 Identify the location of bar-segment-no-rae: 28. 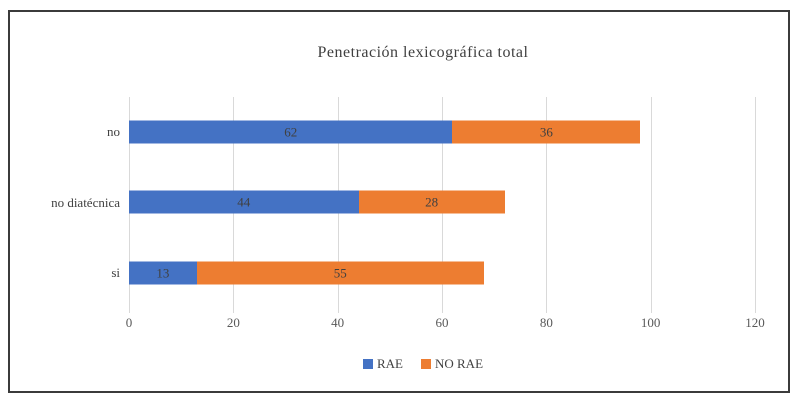
(431, 202).